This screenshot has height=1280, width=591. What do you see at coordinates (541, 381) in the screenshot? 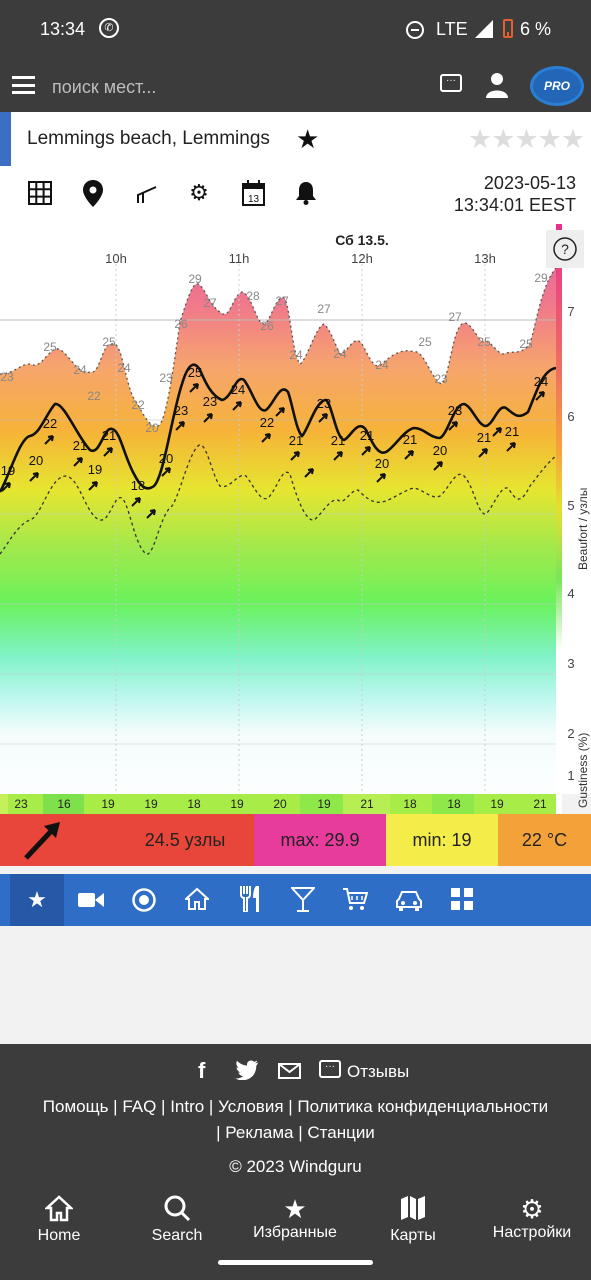
I see `wind-label: 24` at bounding box center [541, 381].